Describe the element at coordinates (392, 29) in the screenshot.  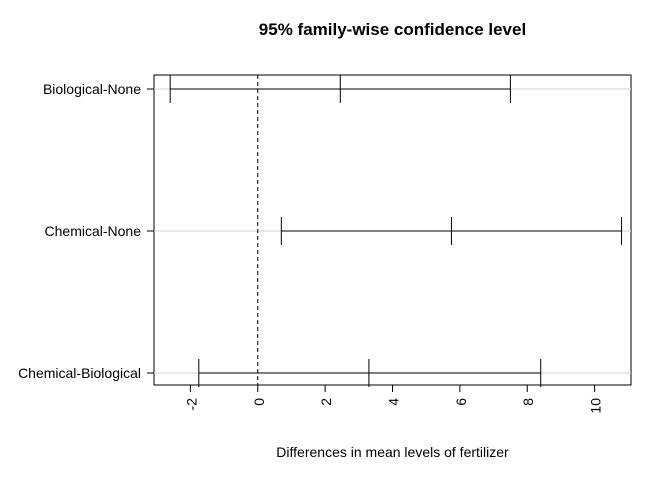
I see `chart-title: 95% family-wise confidence level` at that location.